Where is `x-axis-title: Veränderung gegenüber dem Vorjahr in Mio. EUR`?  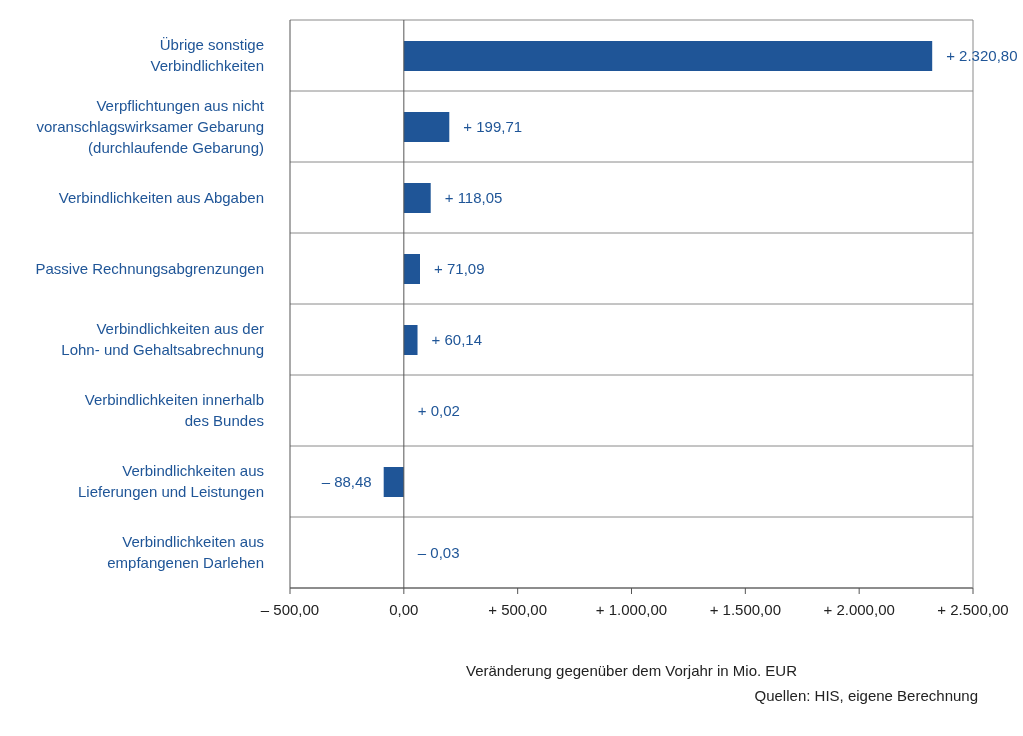 x-axis-title: Veränderung gegenüber dem Vorjahr in Mio. EUR is located at coordinates (631, 670).